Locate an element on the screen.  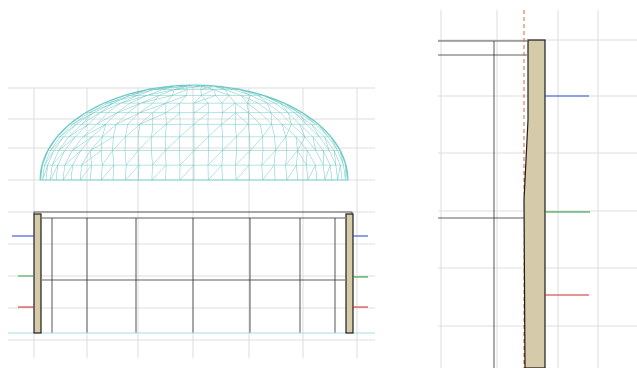
level-markers-section is located at coordinates (567, 195).